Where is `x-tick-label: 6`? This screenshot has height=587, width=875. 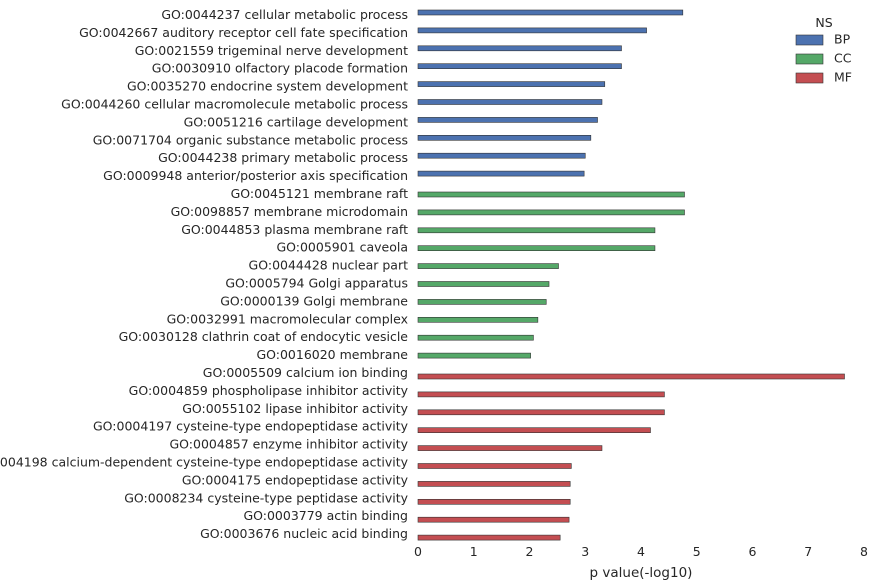 x-tick-label: 6 is located at coordinates (753, 551).